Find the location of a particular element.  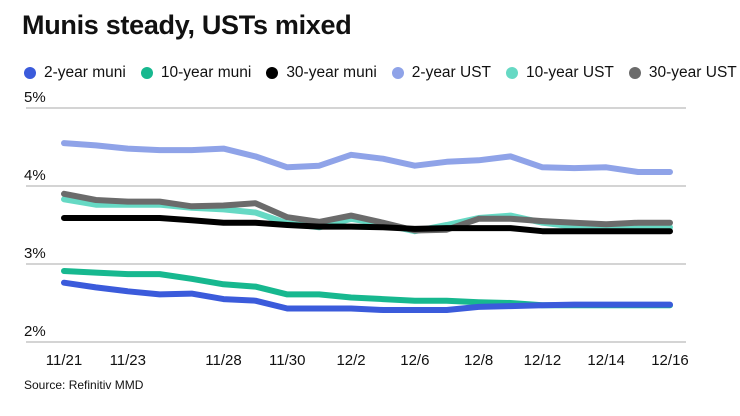

y-tick-label: 2% is located at coordinates (35, 331).